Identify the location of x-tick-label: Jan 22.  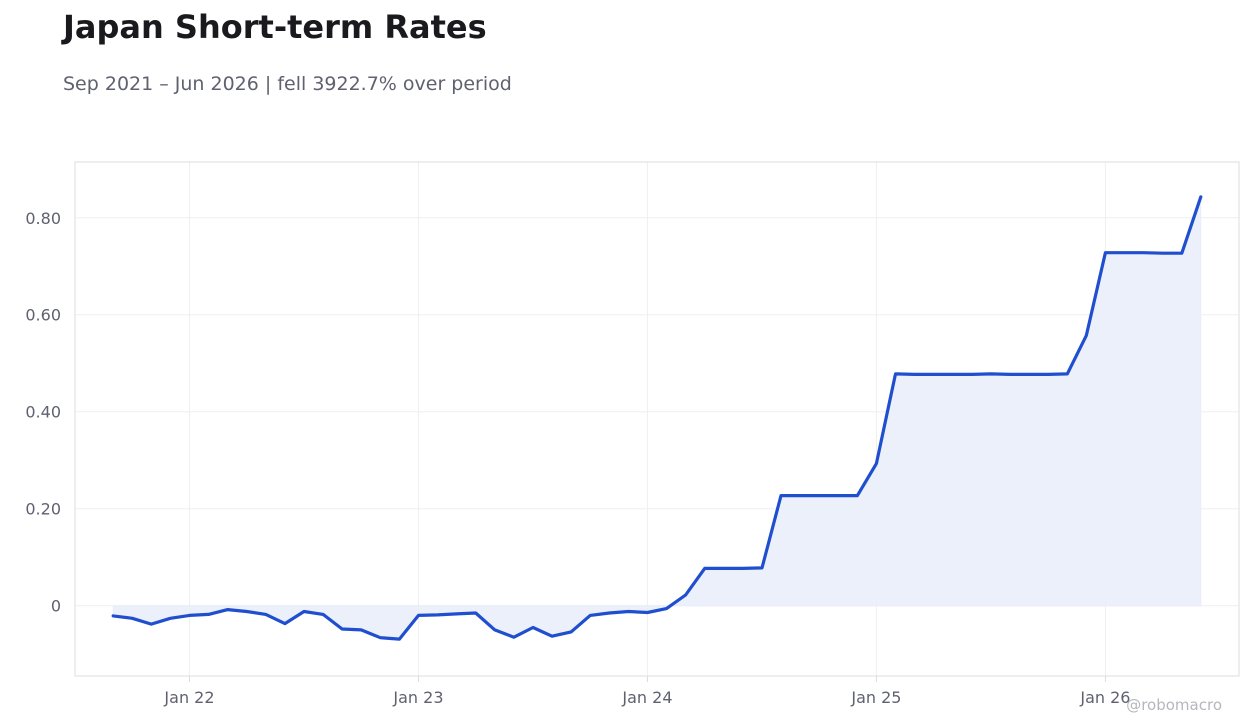
(188, 697).